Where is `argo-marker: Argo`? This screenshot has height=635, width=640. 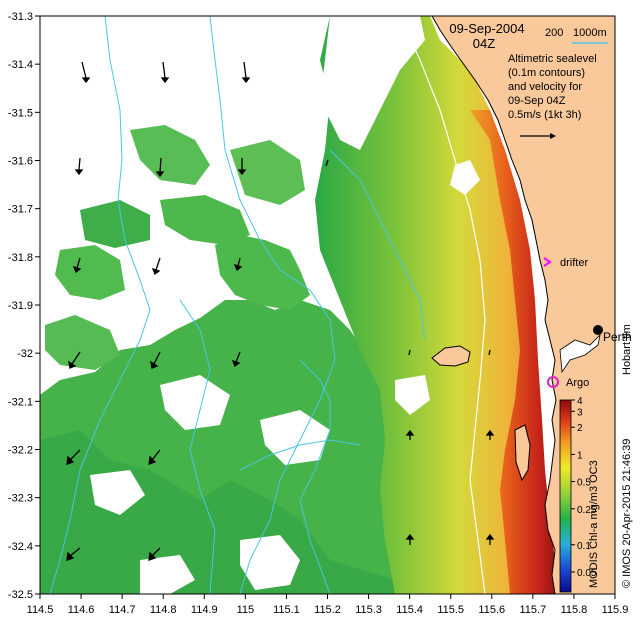 argo-marker: Argo is located at coordinates (568, 382).